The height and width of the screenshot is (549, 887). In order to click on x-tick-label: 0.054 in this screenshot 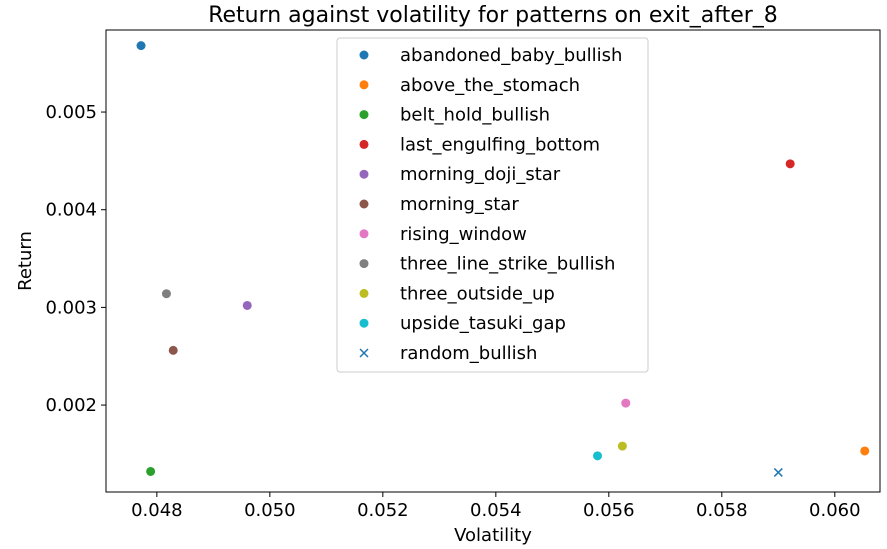, I will do `click(496, 510)`.